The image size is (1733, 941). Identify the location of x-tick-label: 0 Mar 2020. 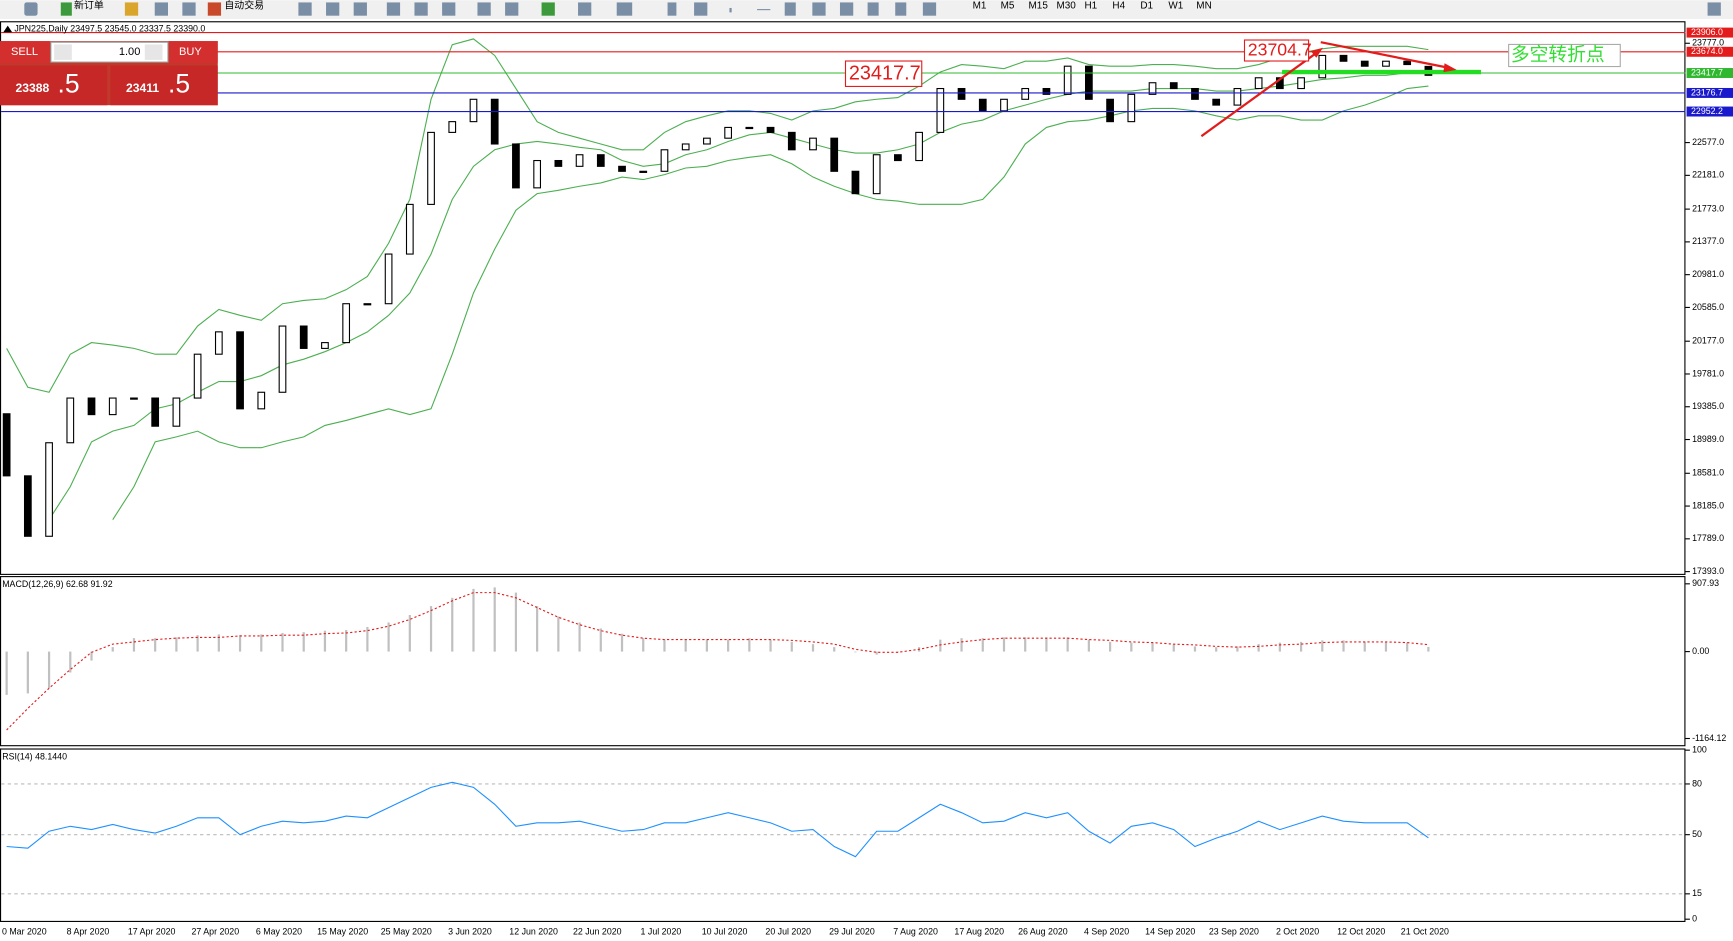
(24, 931).